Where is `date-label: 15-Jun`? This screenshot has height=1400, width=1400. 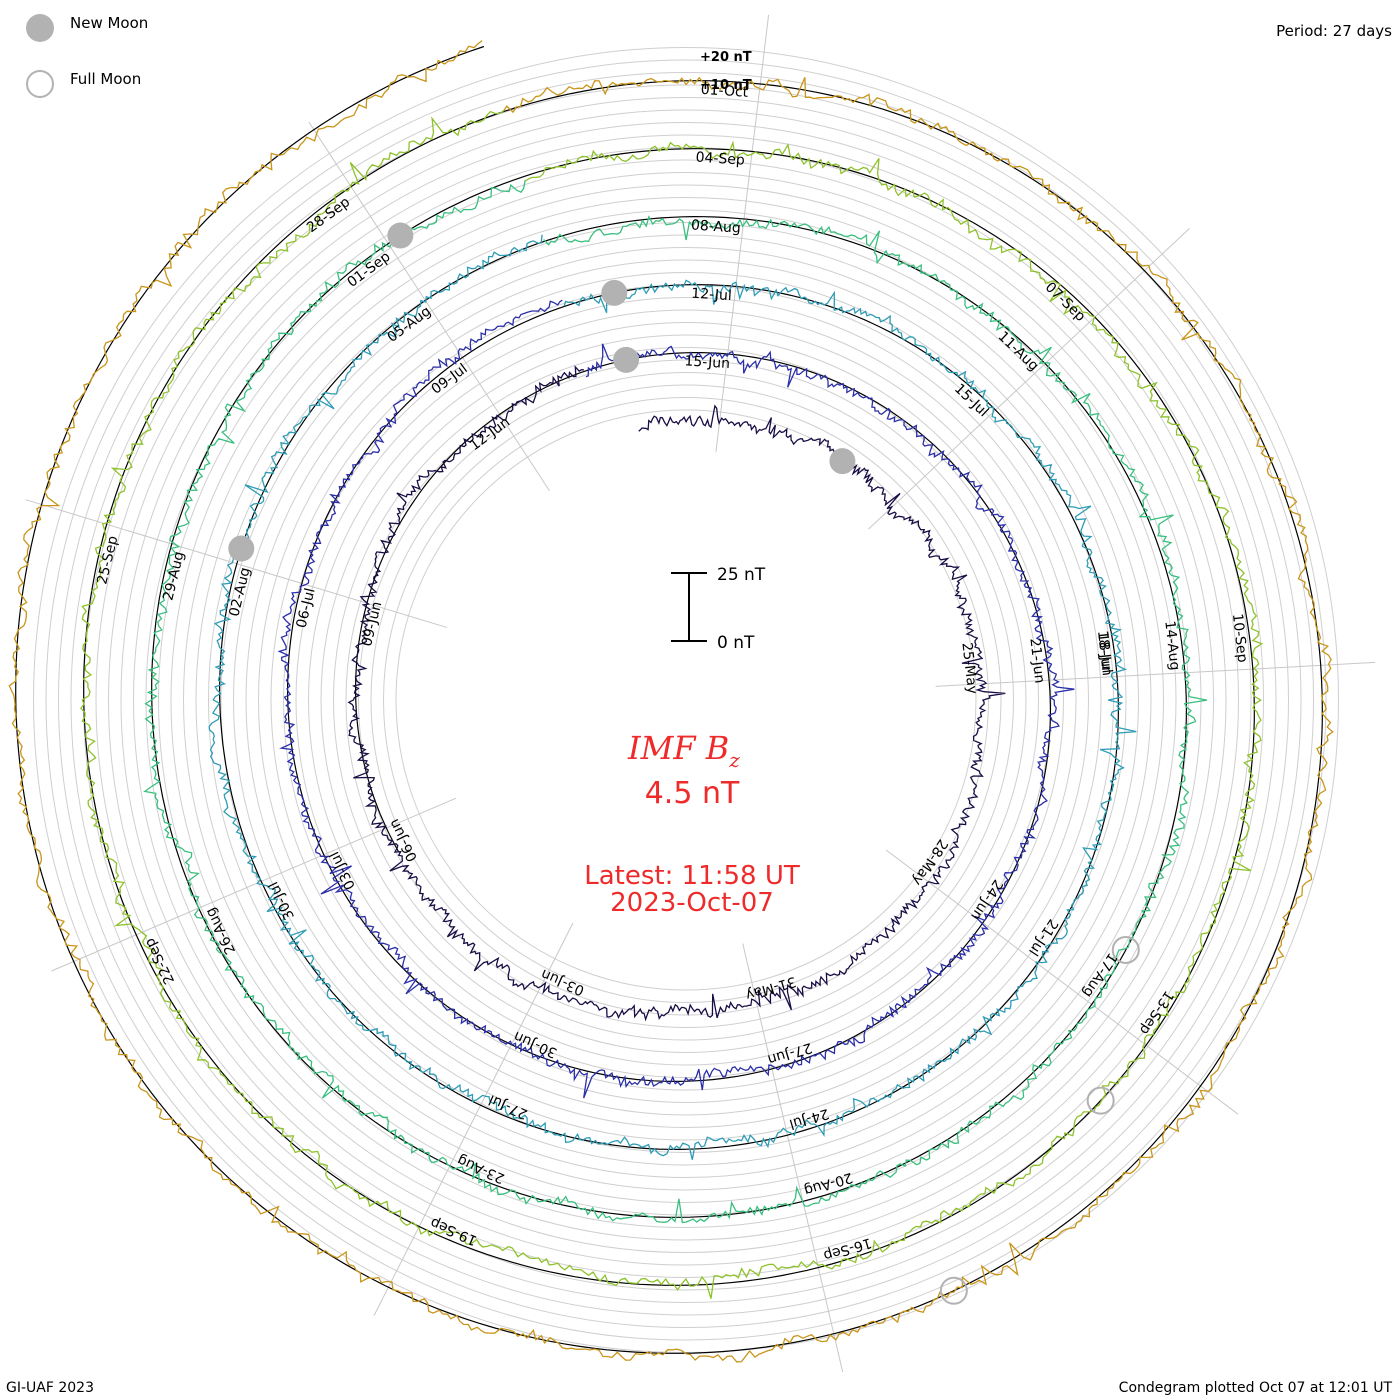 date-label: 15-Jun is located at coordinates (707, 362).